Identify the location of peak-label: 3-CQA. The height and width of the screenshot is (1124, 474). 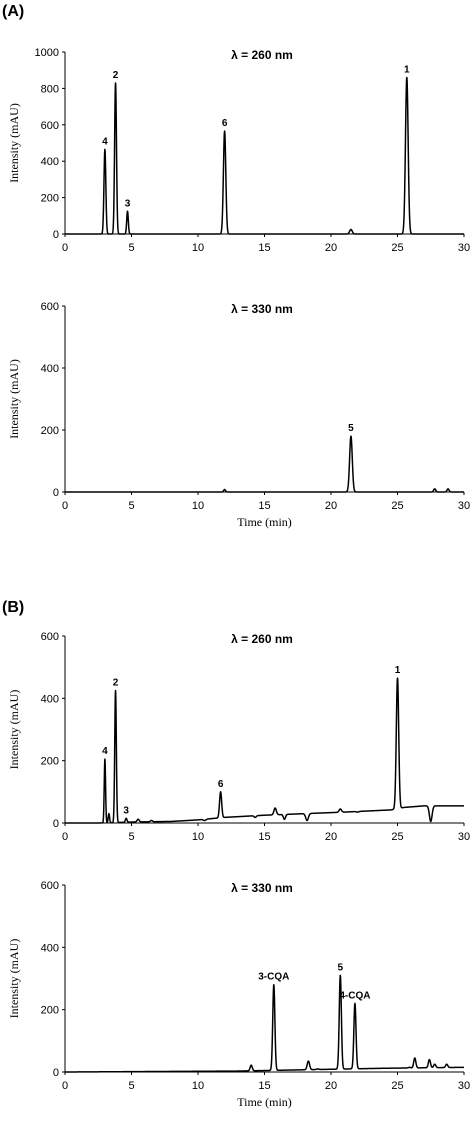
(273, 977).